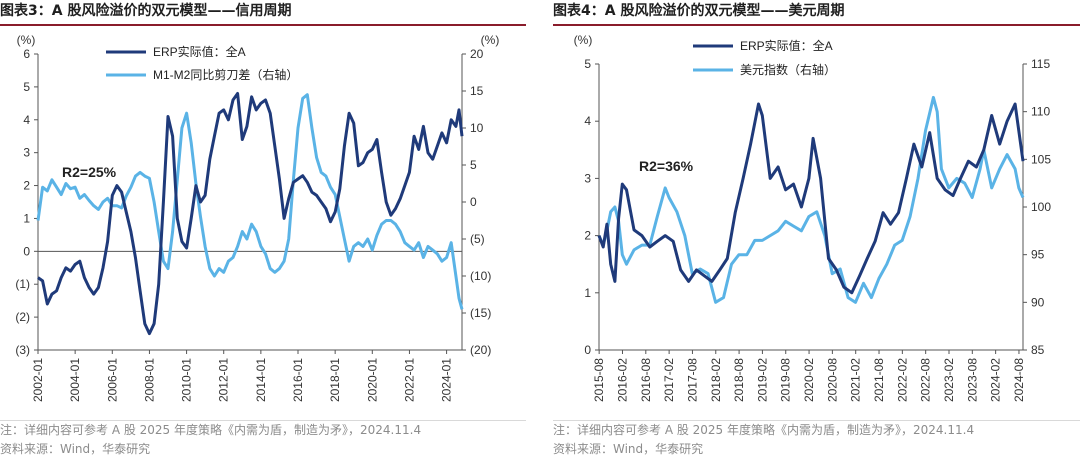  I want to click on figure-4-title: 图表4：A 股风险溢价的双元模型——美元周期, so click(699, 11).